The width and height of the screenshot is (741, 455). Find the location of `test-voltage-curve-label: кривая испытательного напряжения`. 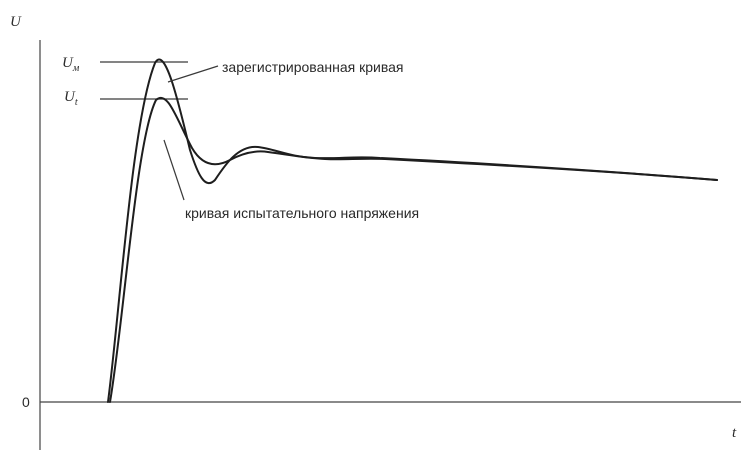

test-voltage-curve-label: кривая испытательного напряжения is located at coordinates (302, 213).